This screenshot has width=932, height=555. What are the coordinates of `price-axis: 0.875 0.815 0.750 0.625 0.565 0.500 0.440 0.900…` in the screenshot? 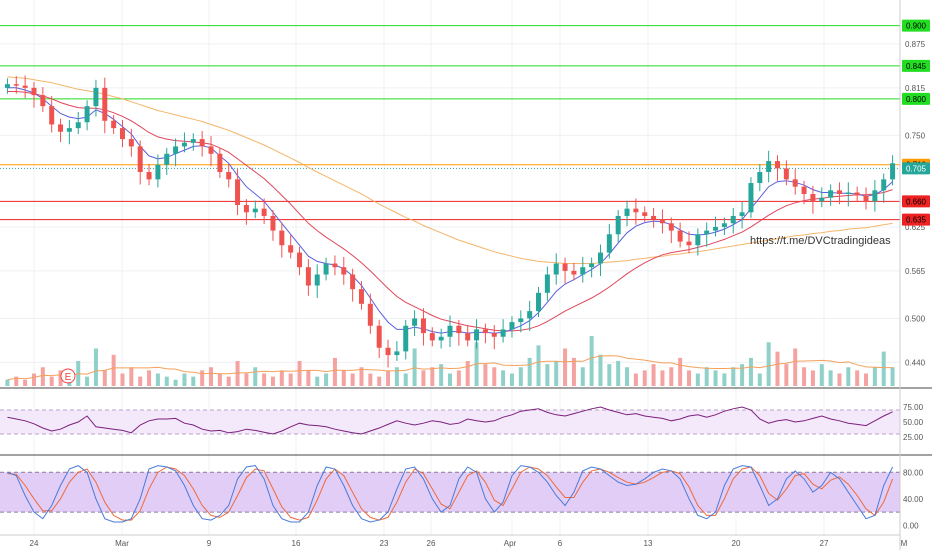 It's located at (916, 275).